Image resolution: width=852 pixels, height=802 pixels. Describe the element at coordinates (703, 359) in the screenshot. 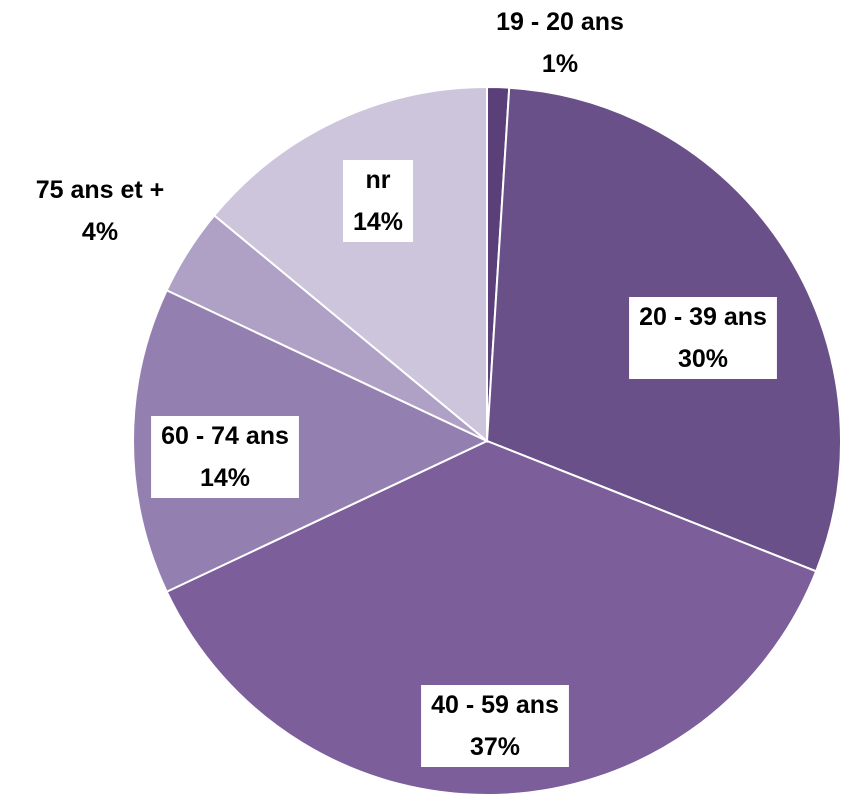

I see `slice-percent-label: 30%` at that location.